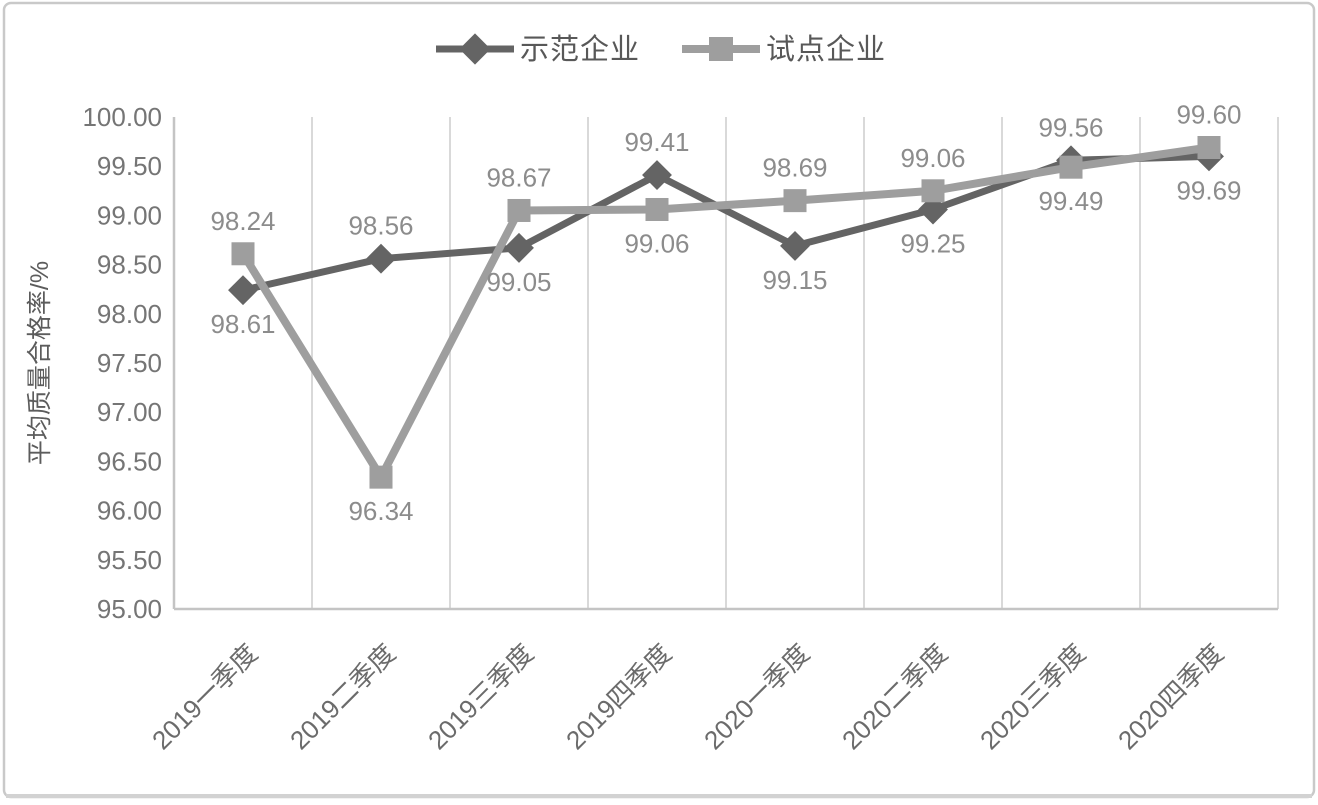  What do you see at coordinates (40, 363) in the screenshot?
I see `y-axis-title: 平均质量合格率/%` at bounding box center [40, 363].